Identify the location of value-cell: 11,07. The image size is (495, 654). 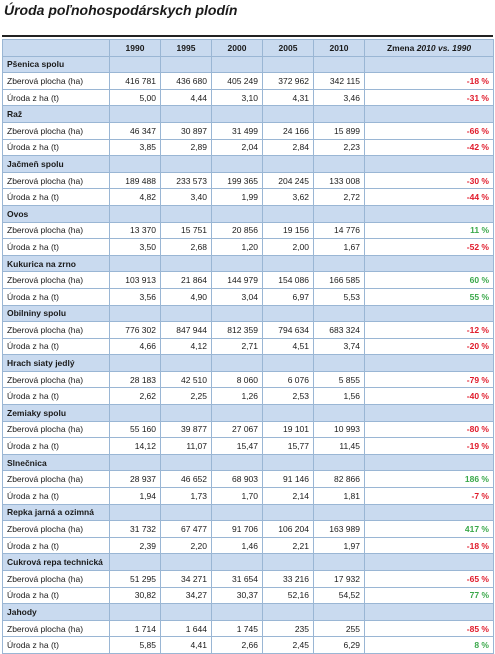
(186, 446).